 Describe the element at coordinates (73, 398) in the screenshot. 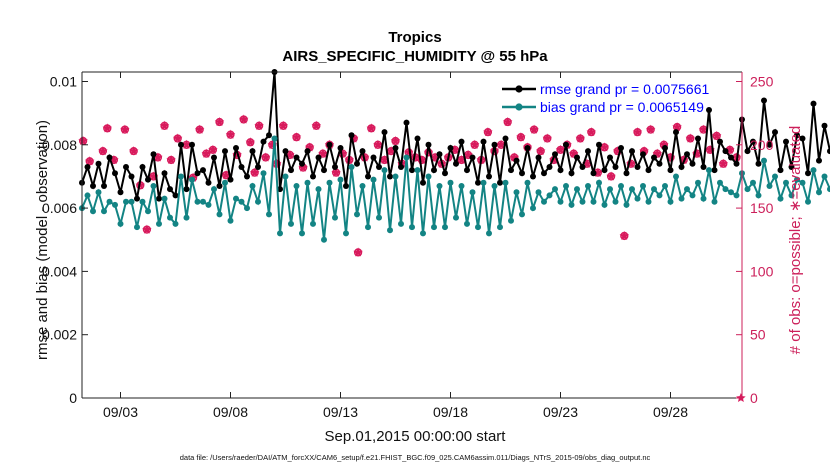

I see `y-tick-label-0: 0` at that location.